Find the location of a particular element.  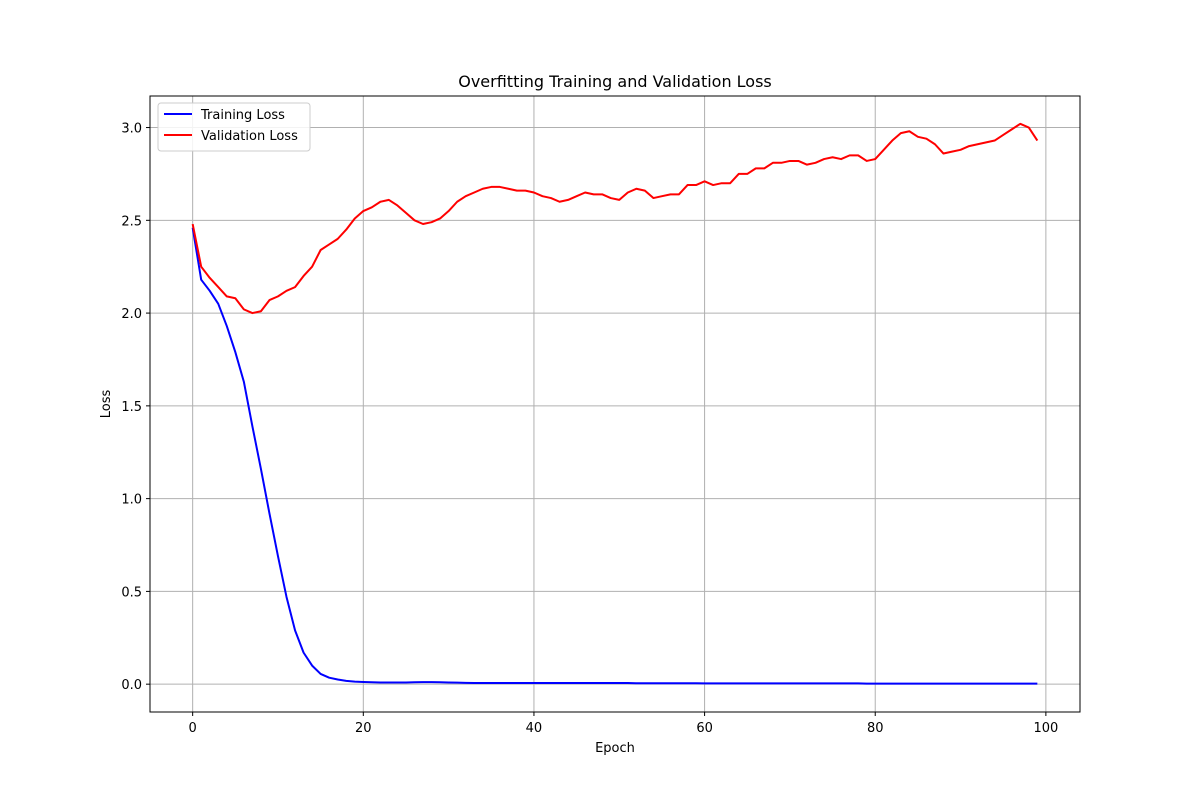

y-tick-label: 1.0 is located at coordinates (131, 500).